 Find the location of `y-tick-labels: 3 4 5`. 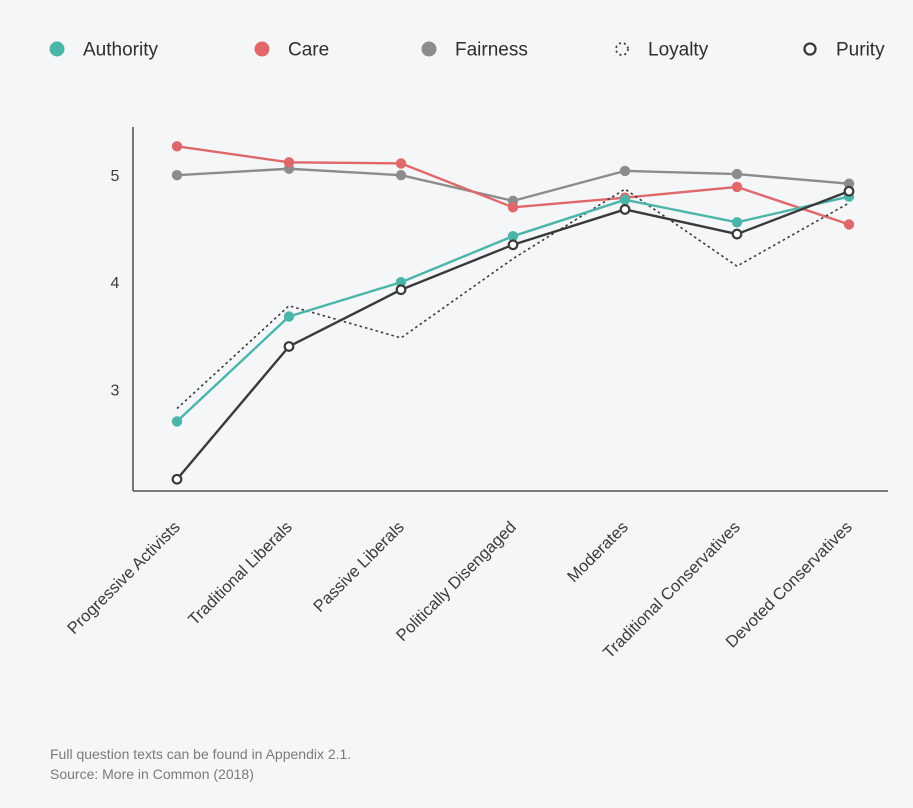

y-tick-labels: 3 4 5 is located at coordinates (115, 283).